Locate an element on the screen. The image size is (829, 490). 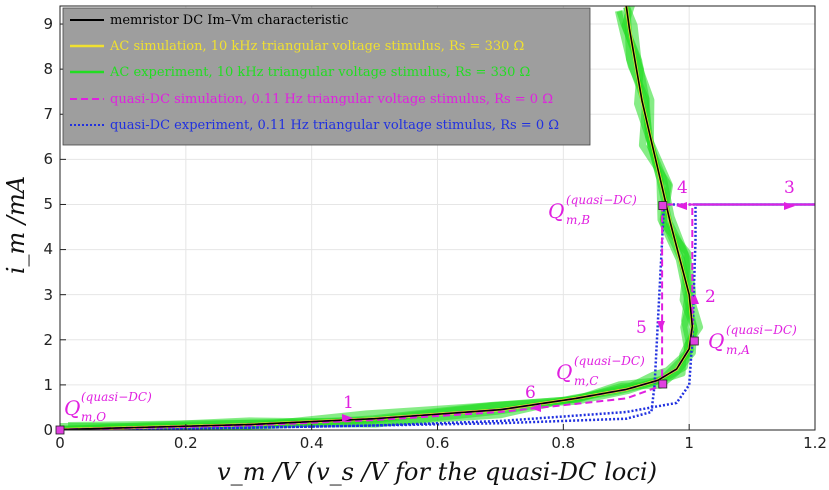
legend-label-dc: memristor DC Im–Vm characteristic is located at coordinates (229, 20).